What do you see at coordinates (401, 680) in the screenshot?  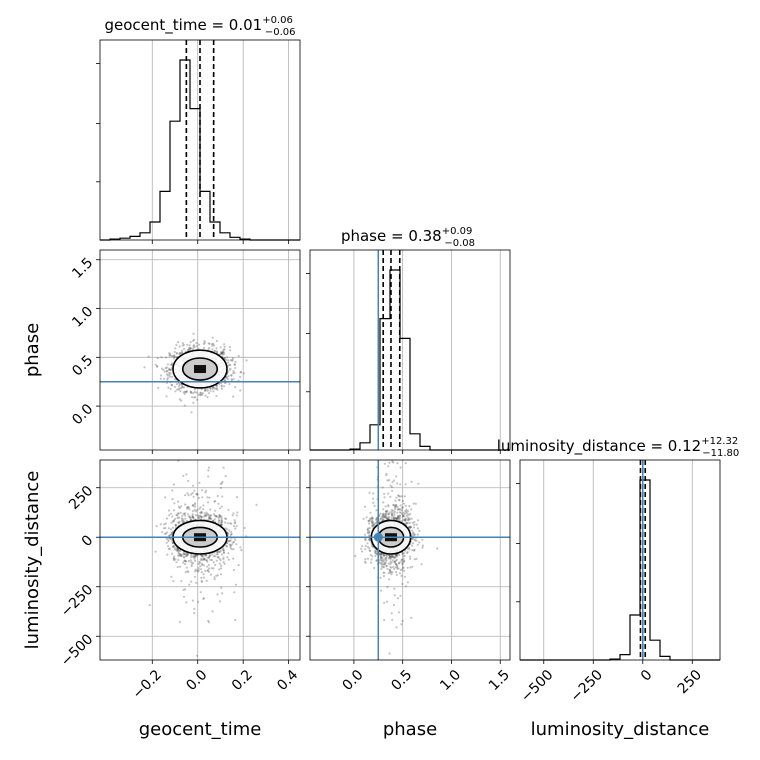 I see `x-tick-label: 0.5` at bounding box center [401, 680].